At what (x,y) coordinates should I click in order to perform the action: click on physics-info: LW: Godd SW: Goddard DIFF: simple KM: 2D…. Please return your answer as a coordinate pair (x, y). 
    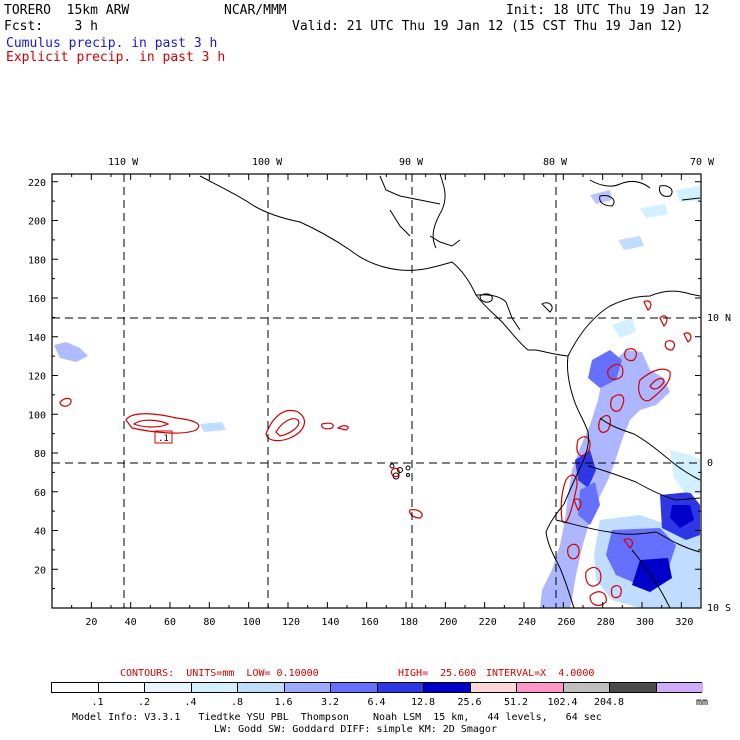
    Looking at the image, I should click on (355, 729).